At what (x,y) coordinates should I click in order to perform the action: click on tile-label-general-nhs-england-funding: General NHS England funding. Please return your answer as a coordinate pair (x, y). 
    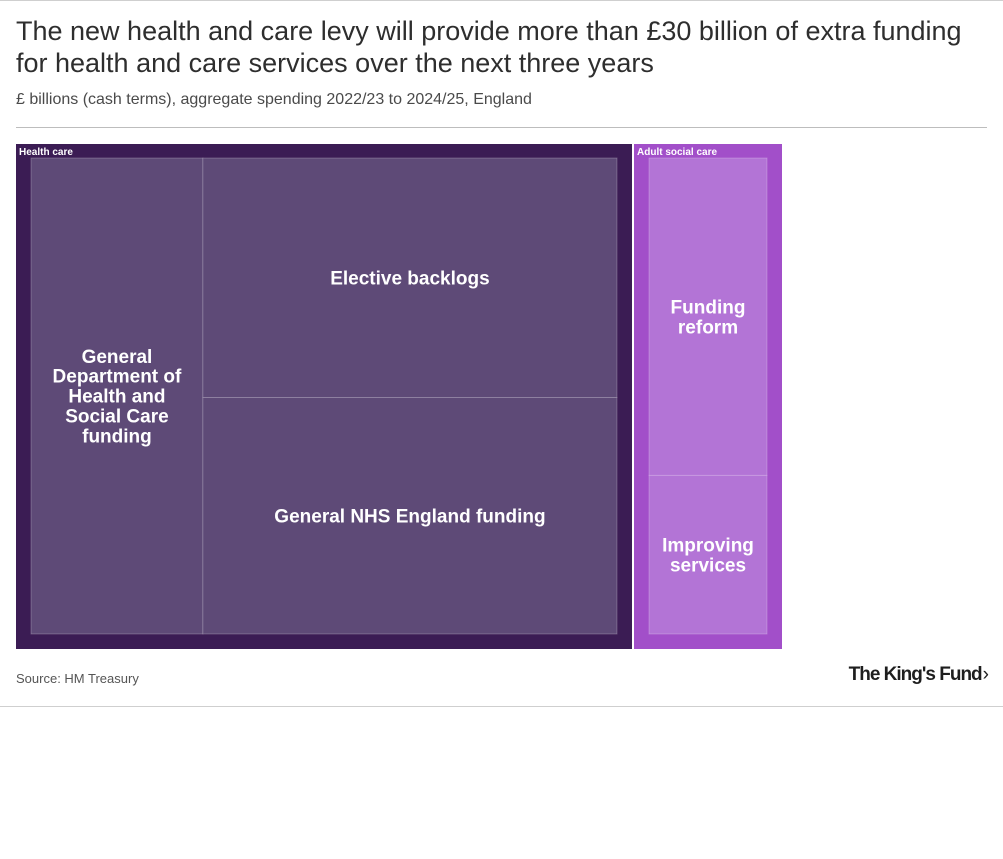
    Looking at the image, I should click on (409, 516).